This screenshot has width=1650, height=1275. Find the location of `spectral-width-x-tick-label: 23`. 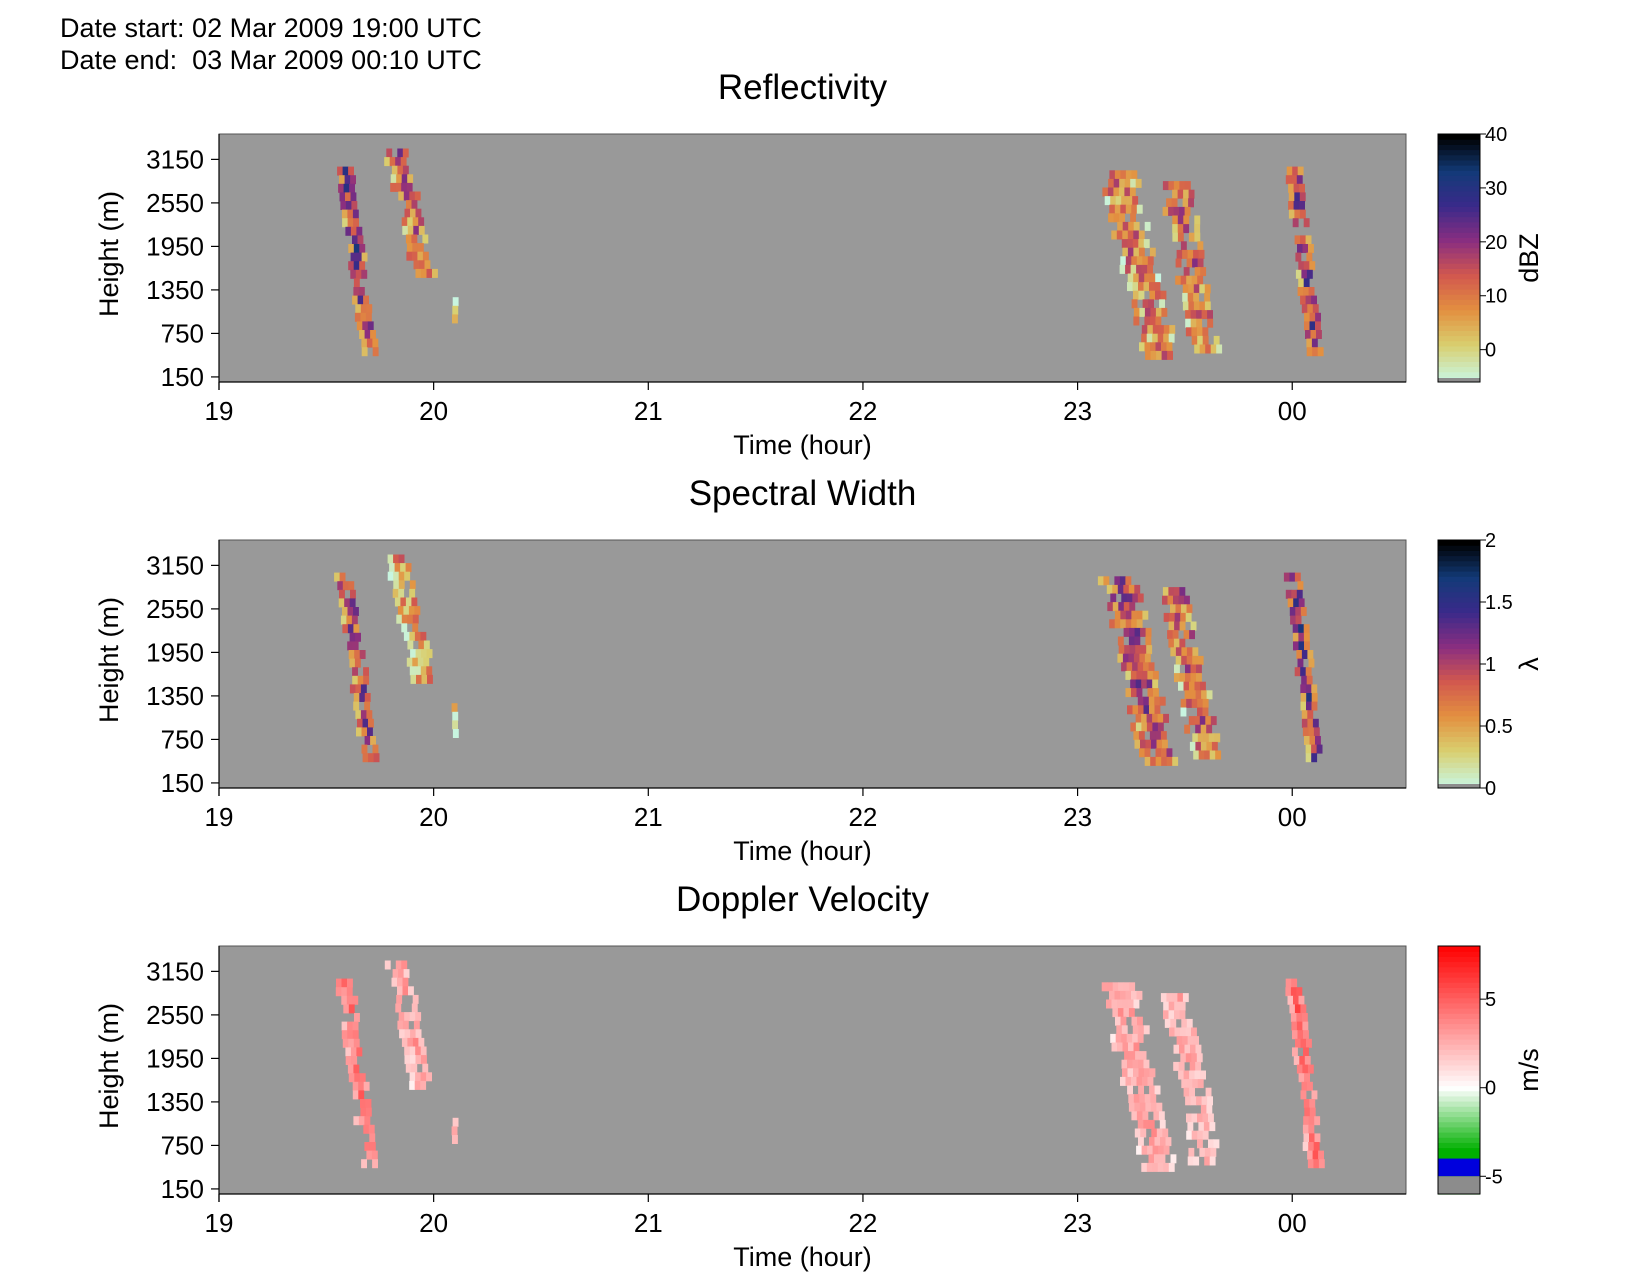

spectral-width-x-tick-label: 23 is located at coordinates (1077, 817).